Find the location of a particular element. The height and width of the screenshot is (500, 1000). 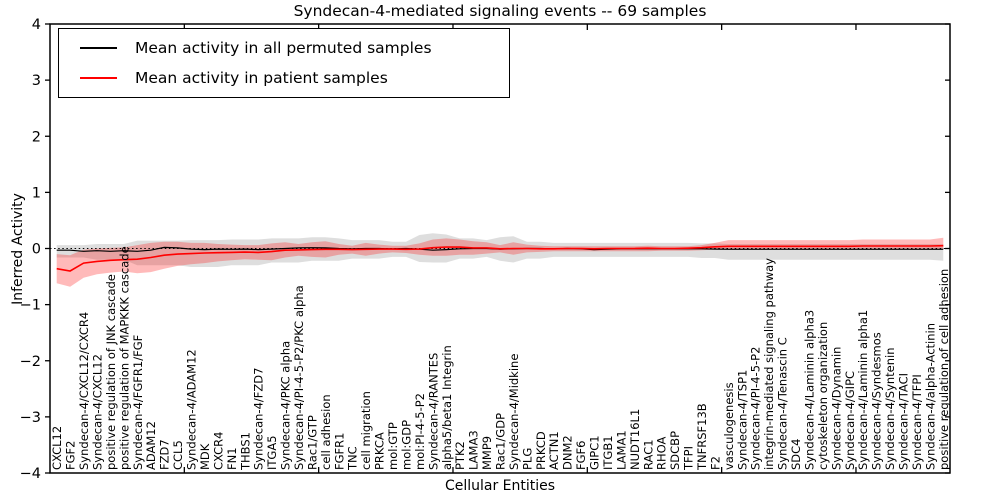

entity-label: MMP9 is located at coordinates (487, 453).